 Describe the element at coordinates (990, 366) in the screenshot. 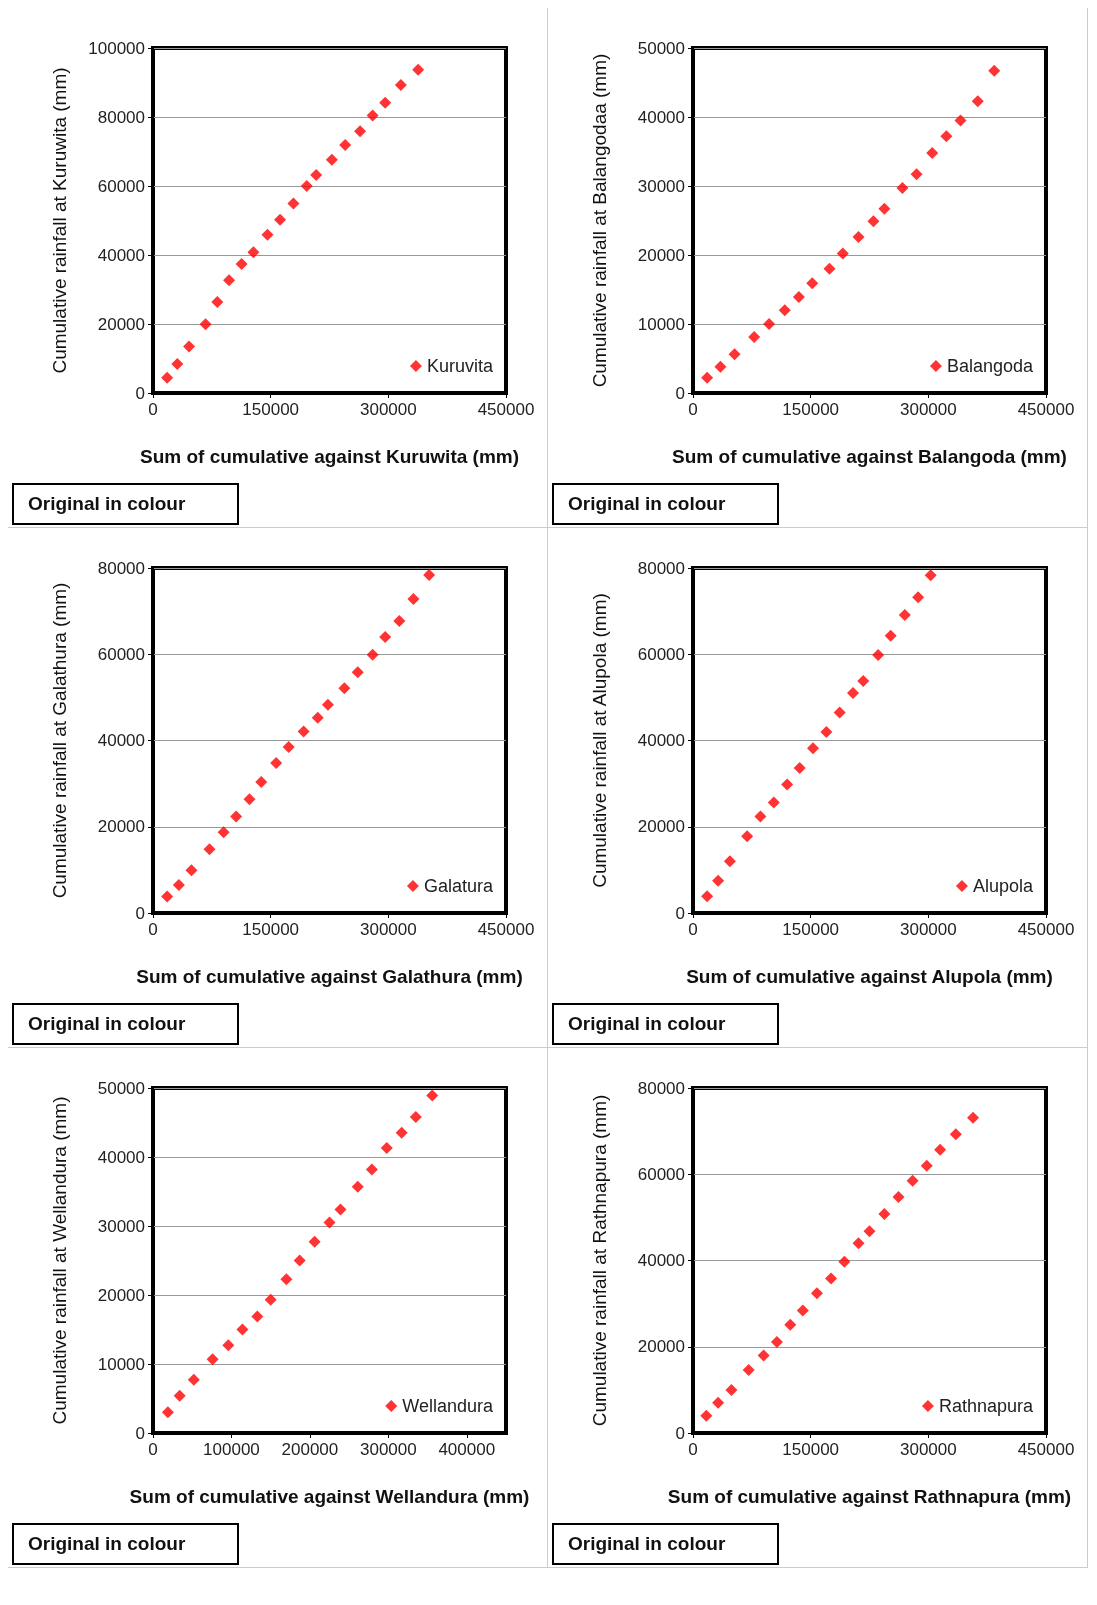

I see `legend-label: Balangoda` at that location.